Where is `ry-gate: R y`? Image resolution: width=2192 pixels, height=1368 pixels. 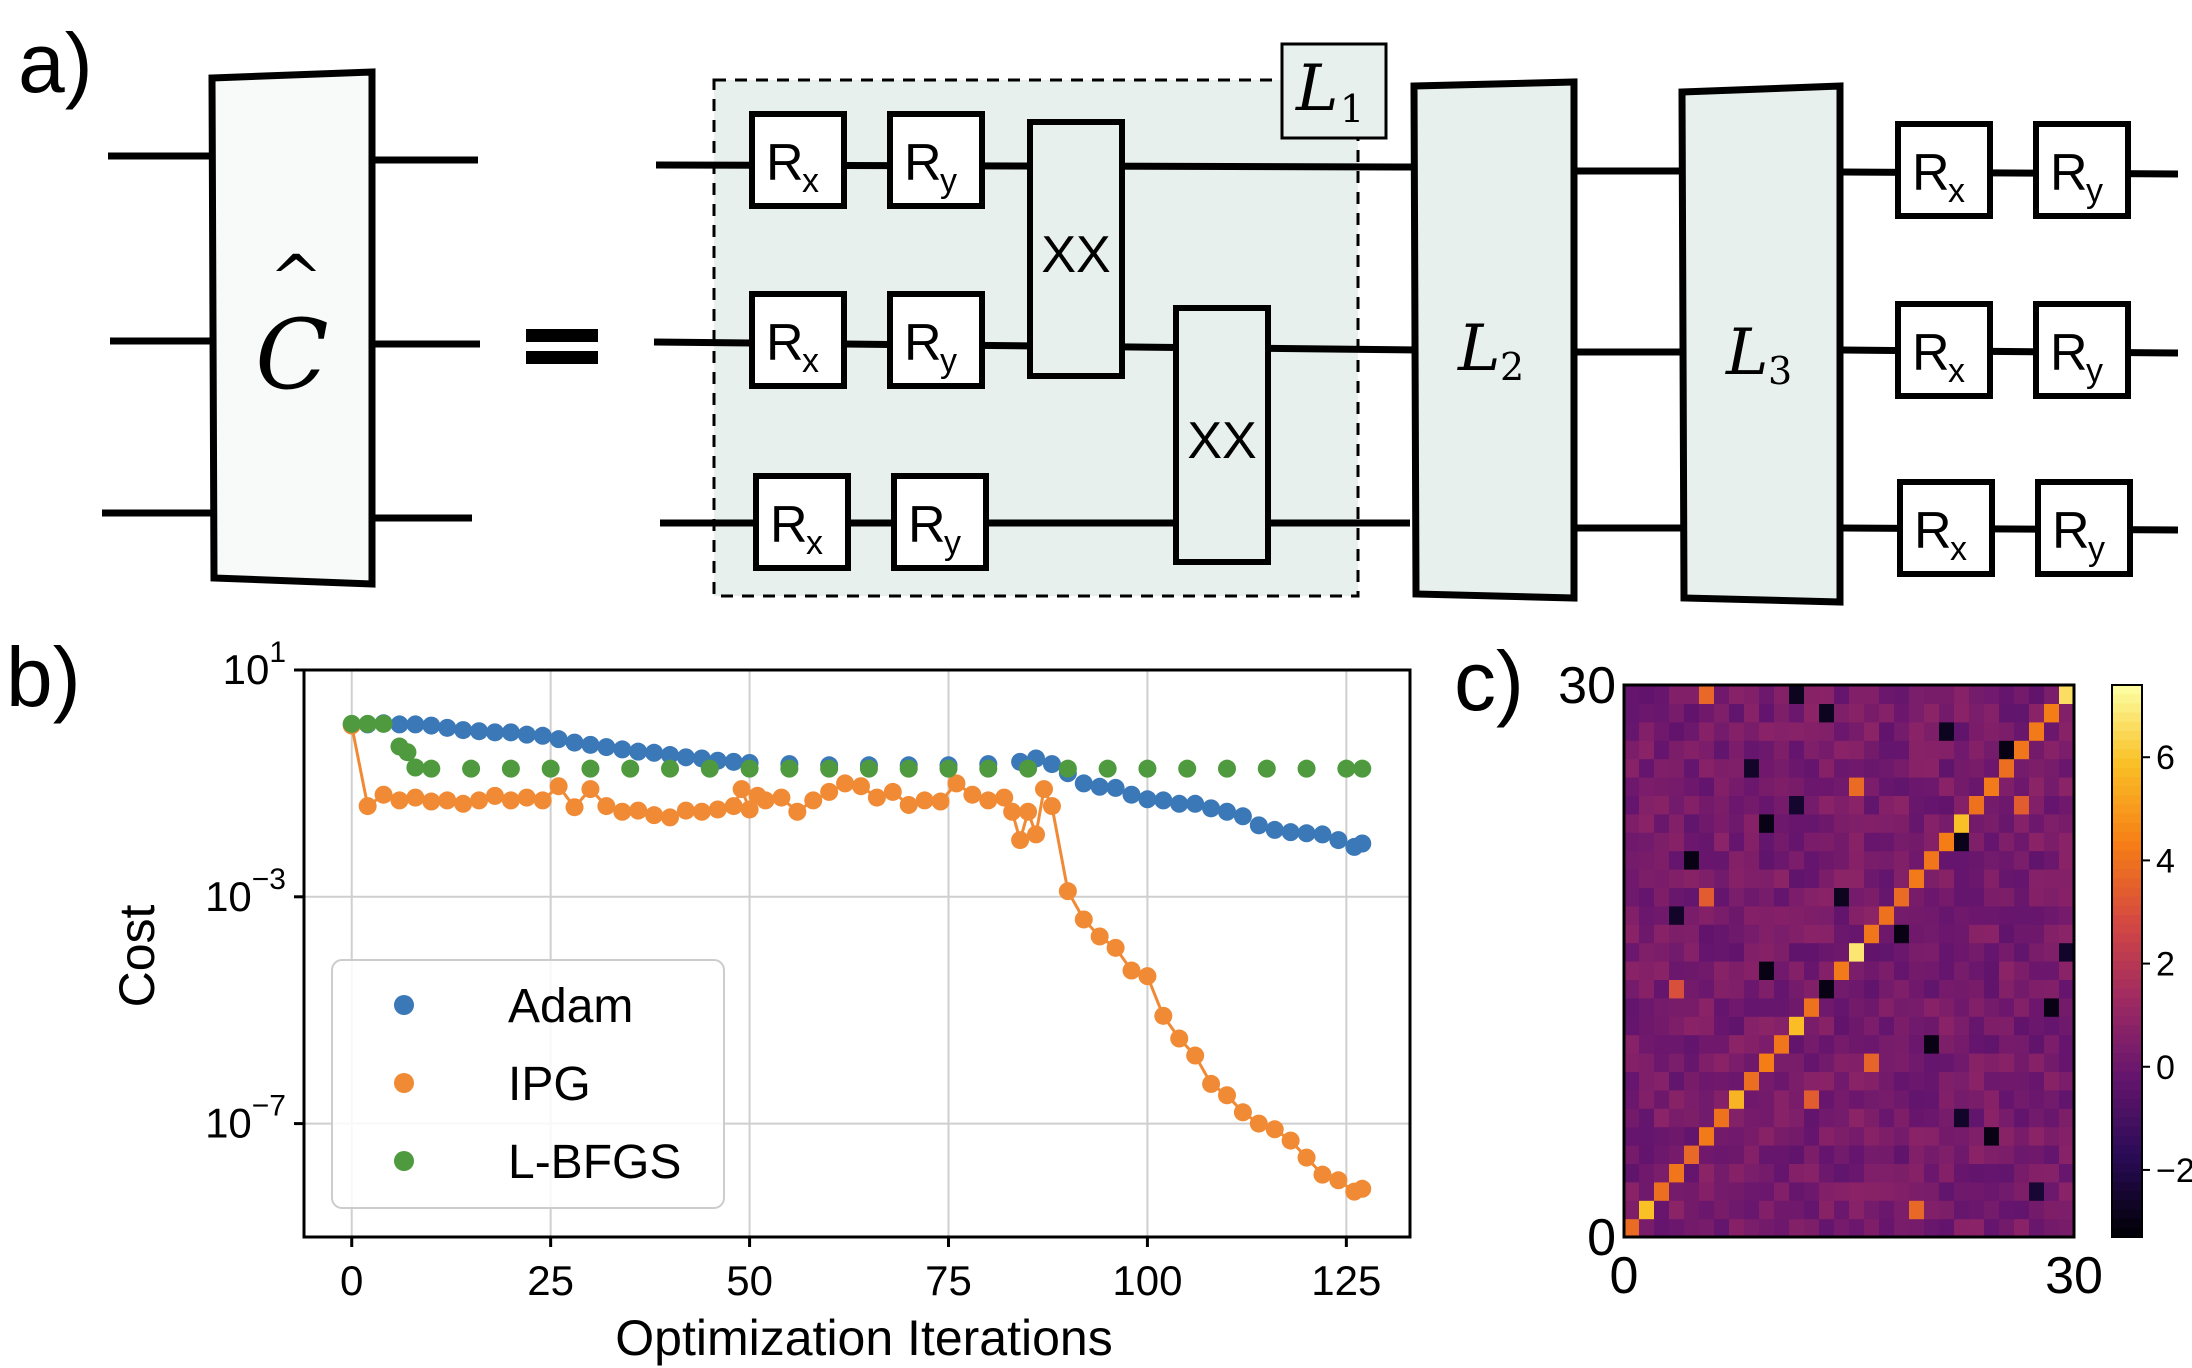
ry-gate: R y is located at coordinates (936, 340).